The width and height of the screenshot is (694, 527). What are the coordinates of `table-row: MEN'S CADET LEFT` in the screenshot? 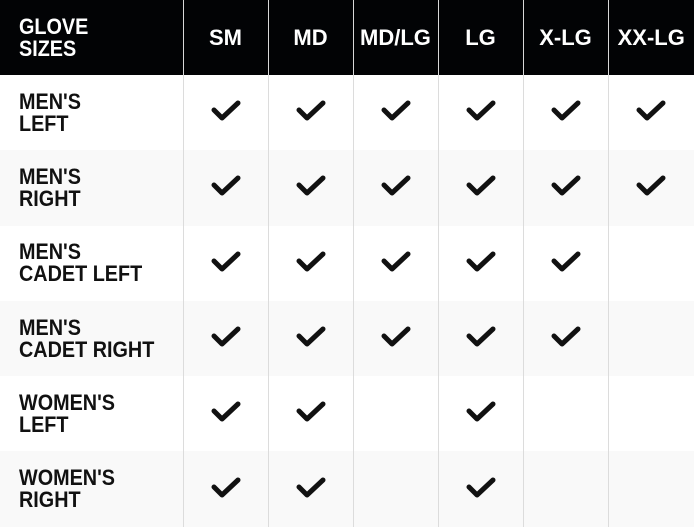 It's located at (347, 263).